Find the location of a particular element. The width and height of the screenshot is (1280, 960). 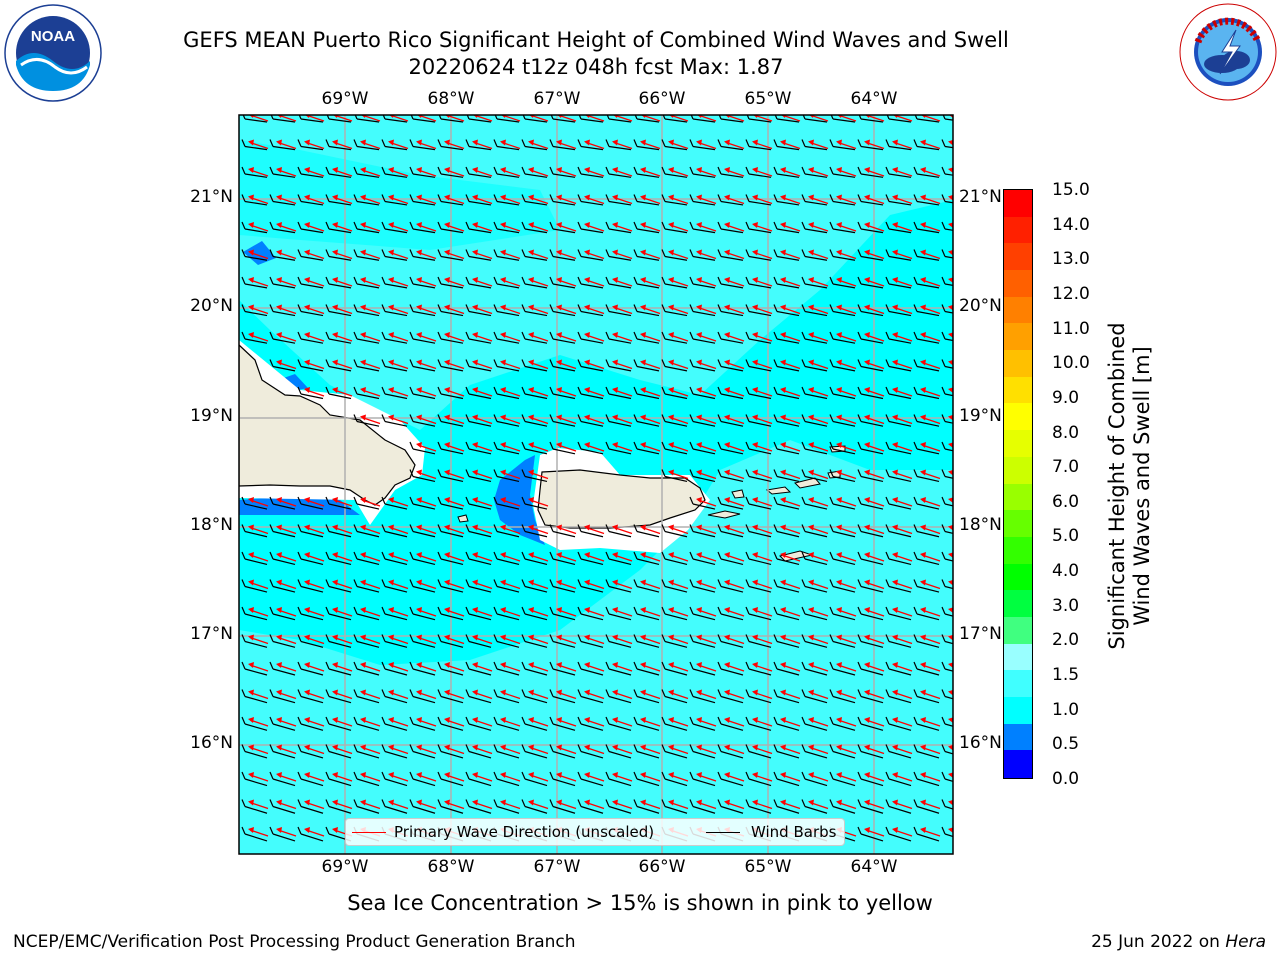

colorbar-tick-label: 15.0 is located at coordinates (1071, 190).